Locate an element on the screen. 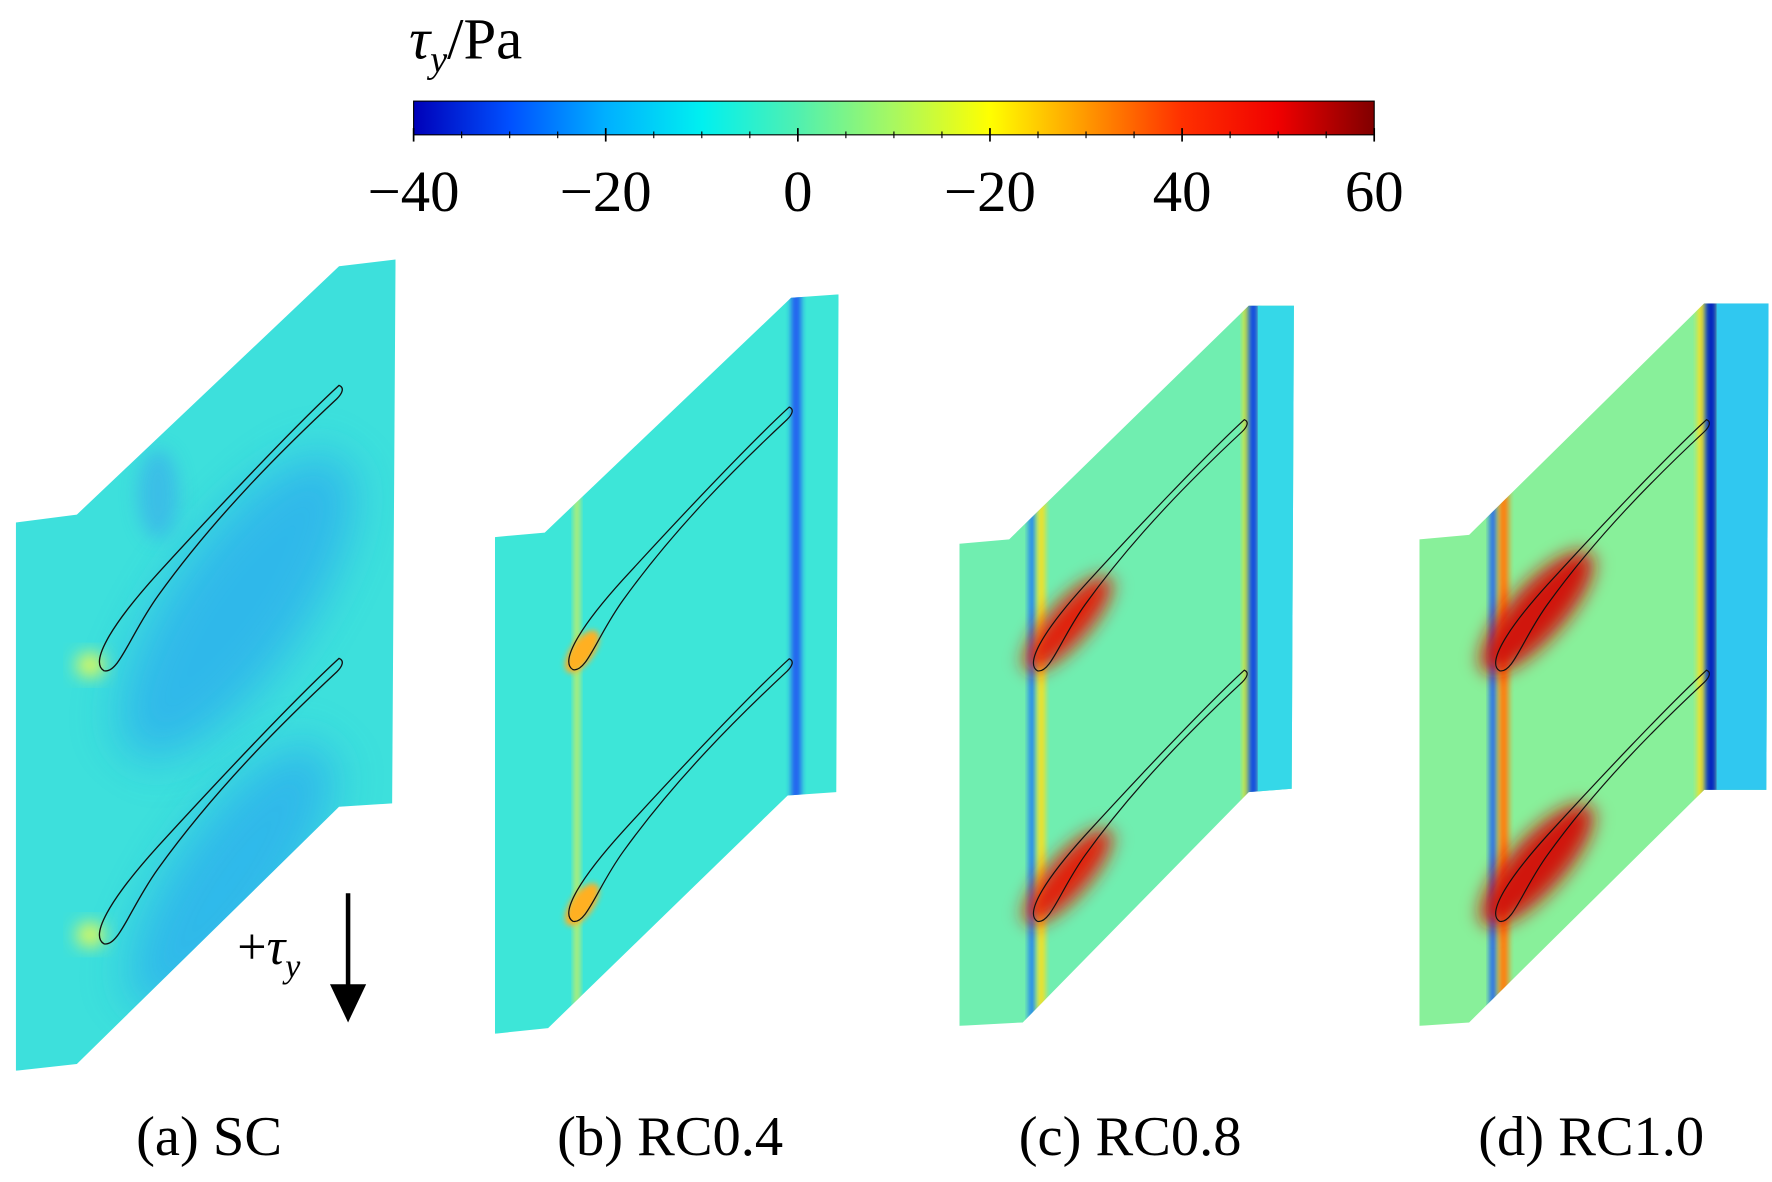 The height and width of the screenshot is (1182, 1772). contour-panel-b is located at coordinates (666, 664).